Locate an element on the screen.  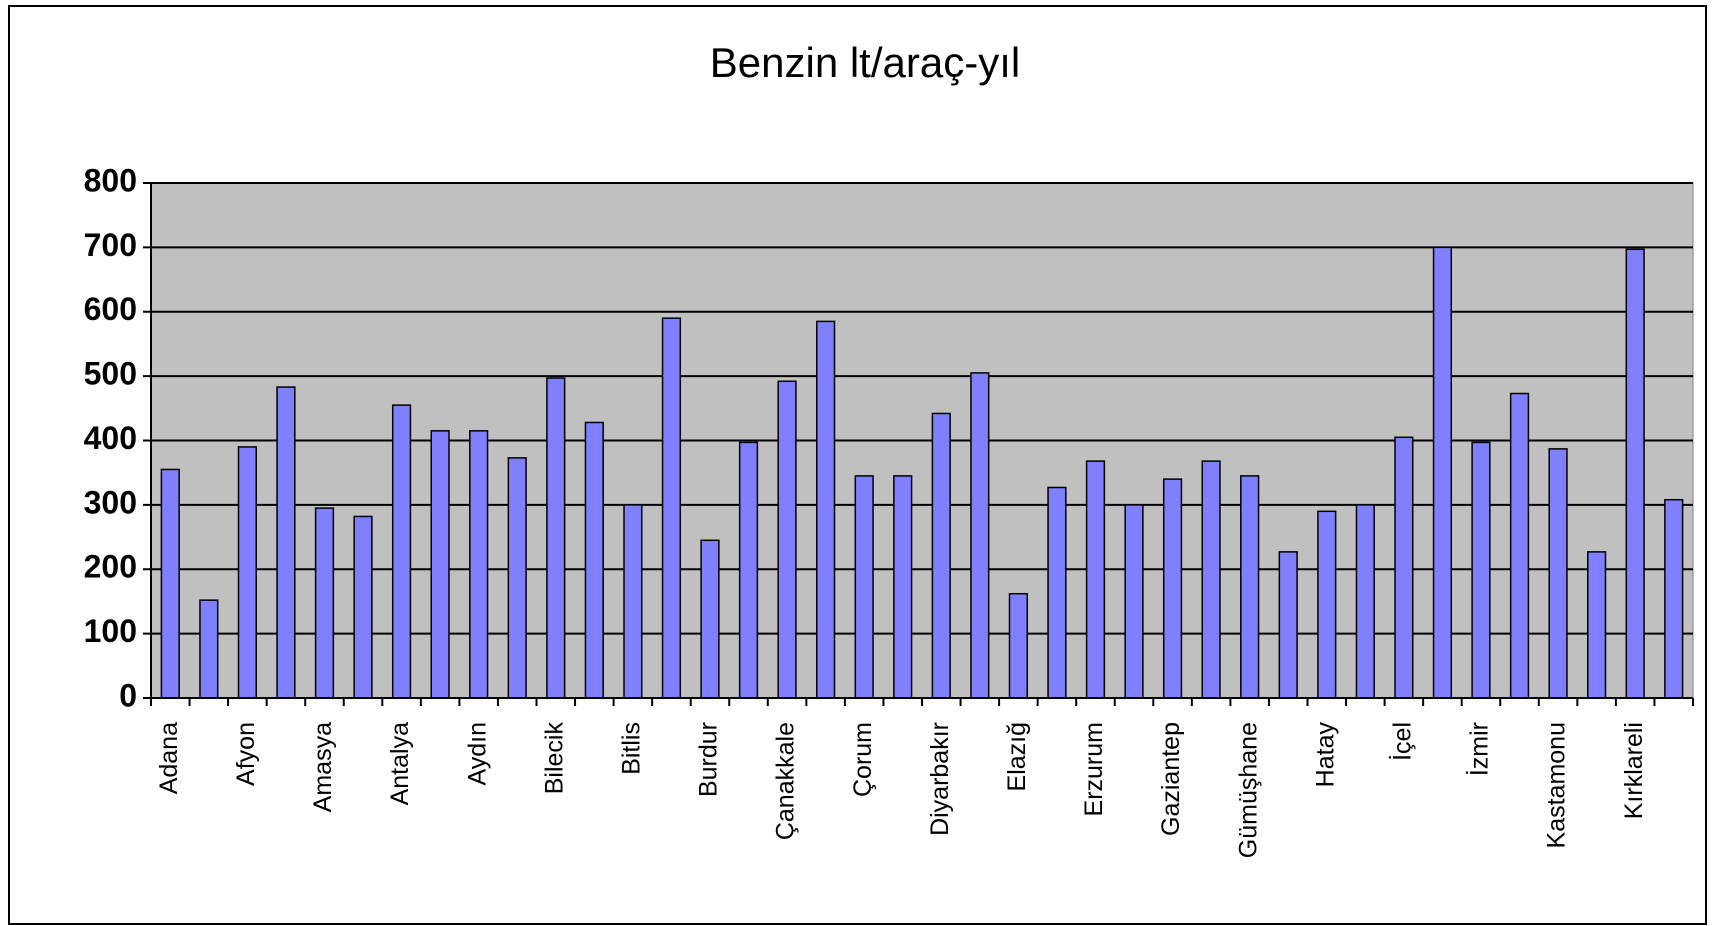
x-tick-label: Çorum is located at coordinates (863, 759).